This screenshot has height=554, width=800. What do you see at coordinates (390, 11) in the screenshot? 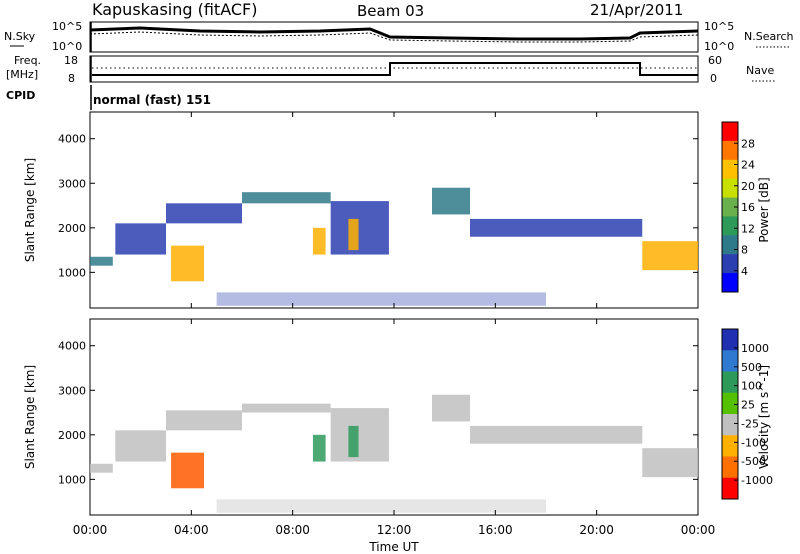
I see `beam-label: Beam 03` at bounding box center [390, 11].